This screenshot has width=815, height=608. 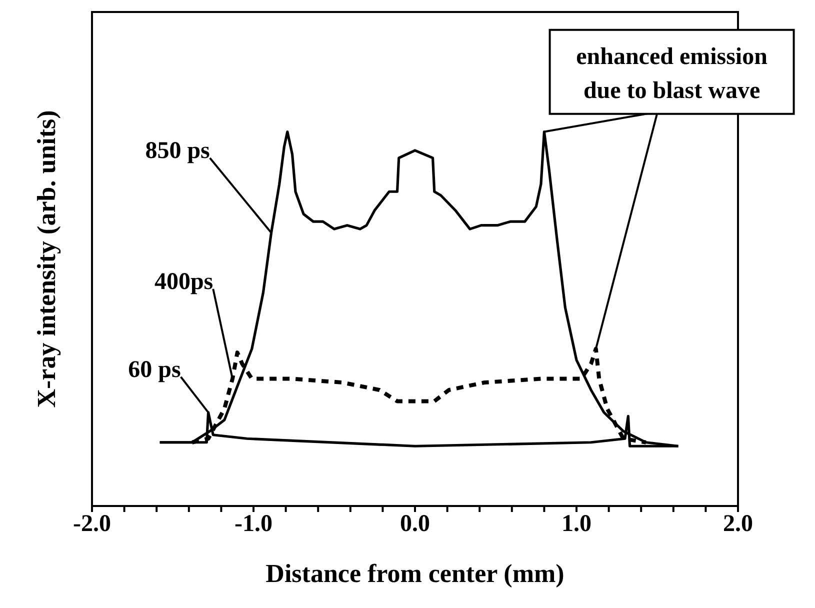 I want to click on x-axis-title: Distance from center (mm), so click(x=415, y=573).